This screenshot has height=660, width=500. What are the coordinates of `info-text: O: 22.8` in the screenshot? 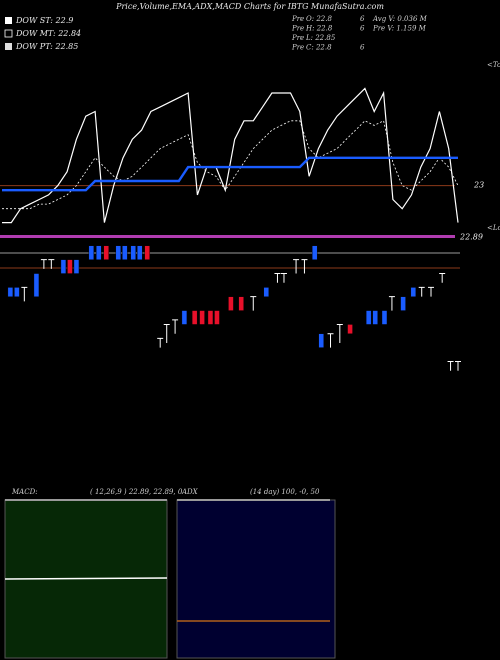 It's located at (319, 19).